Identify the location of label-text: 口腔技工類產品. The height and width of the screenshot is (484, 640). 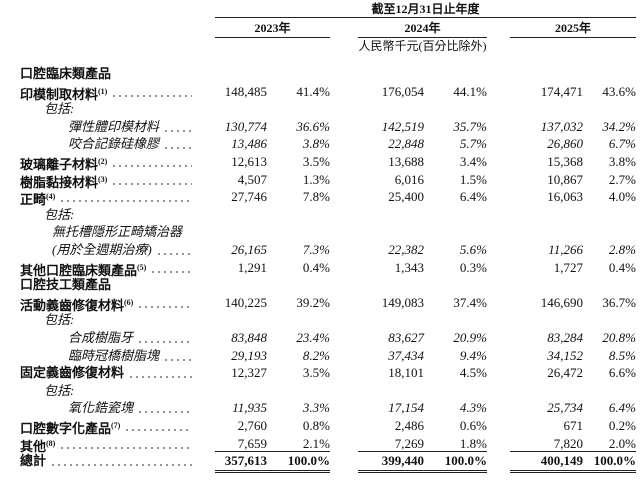
(66, 285).